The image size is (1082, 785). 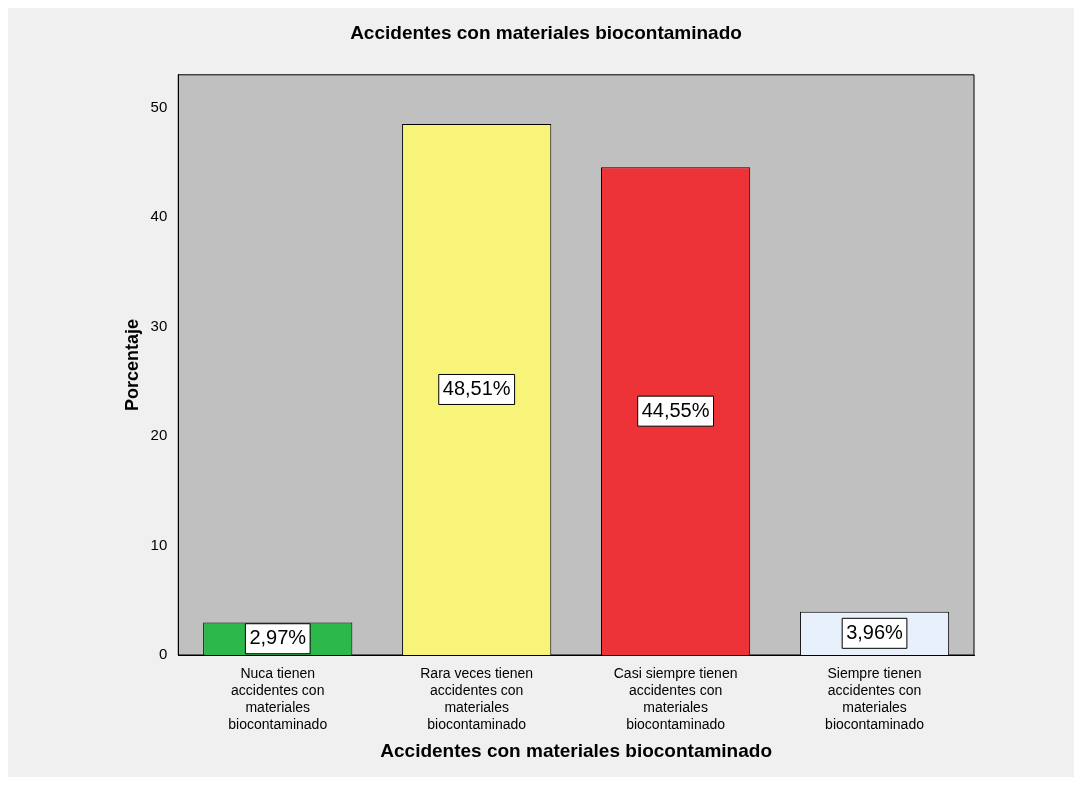 What do you see at coordinates (476, 387) in the screenshot?
I see `data-label: 48,51%` at bounding box center [476, 387].